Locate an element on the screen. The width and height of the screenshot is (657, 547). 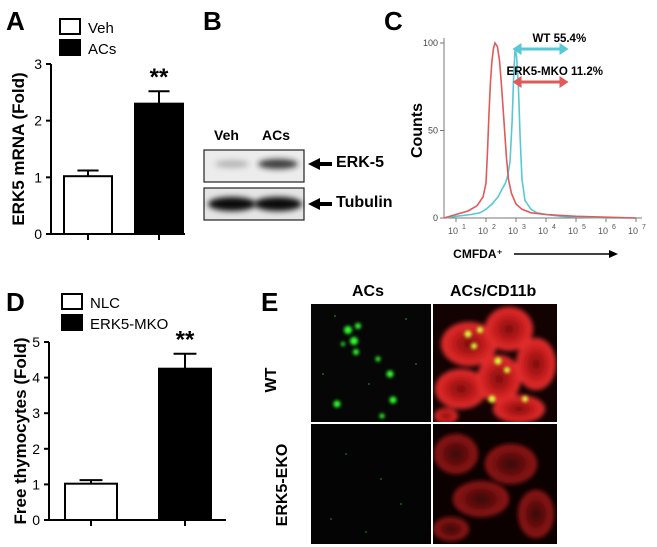
row-label-erk5-eko: ERK5-EKO is located at coordinates (282, 485).